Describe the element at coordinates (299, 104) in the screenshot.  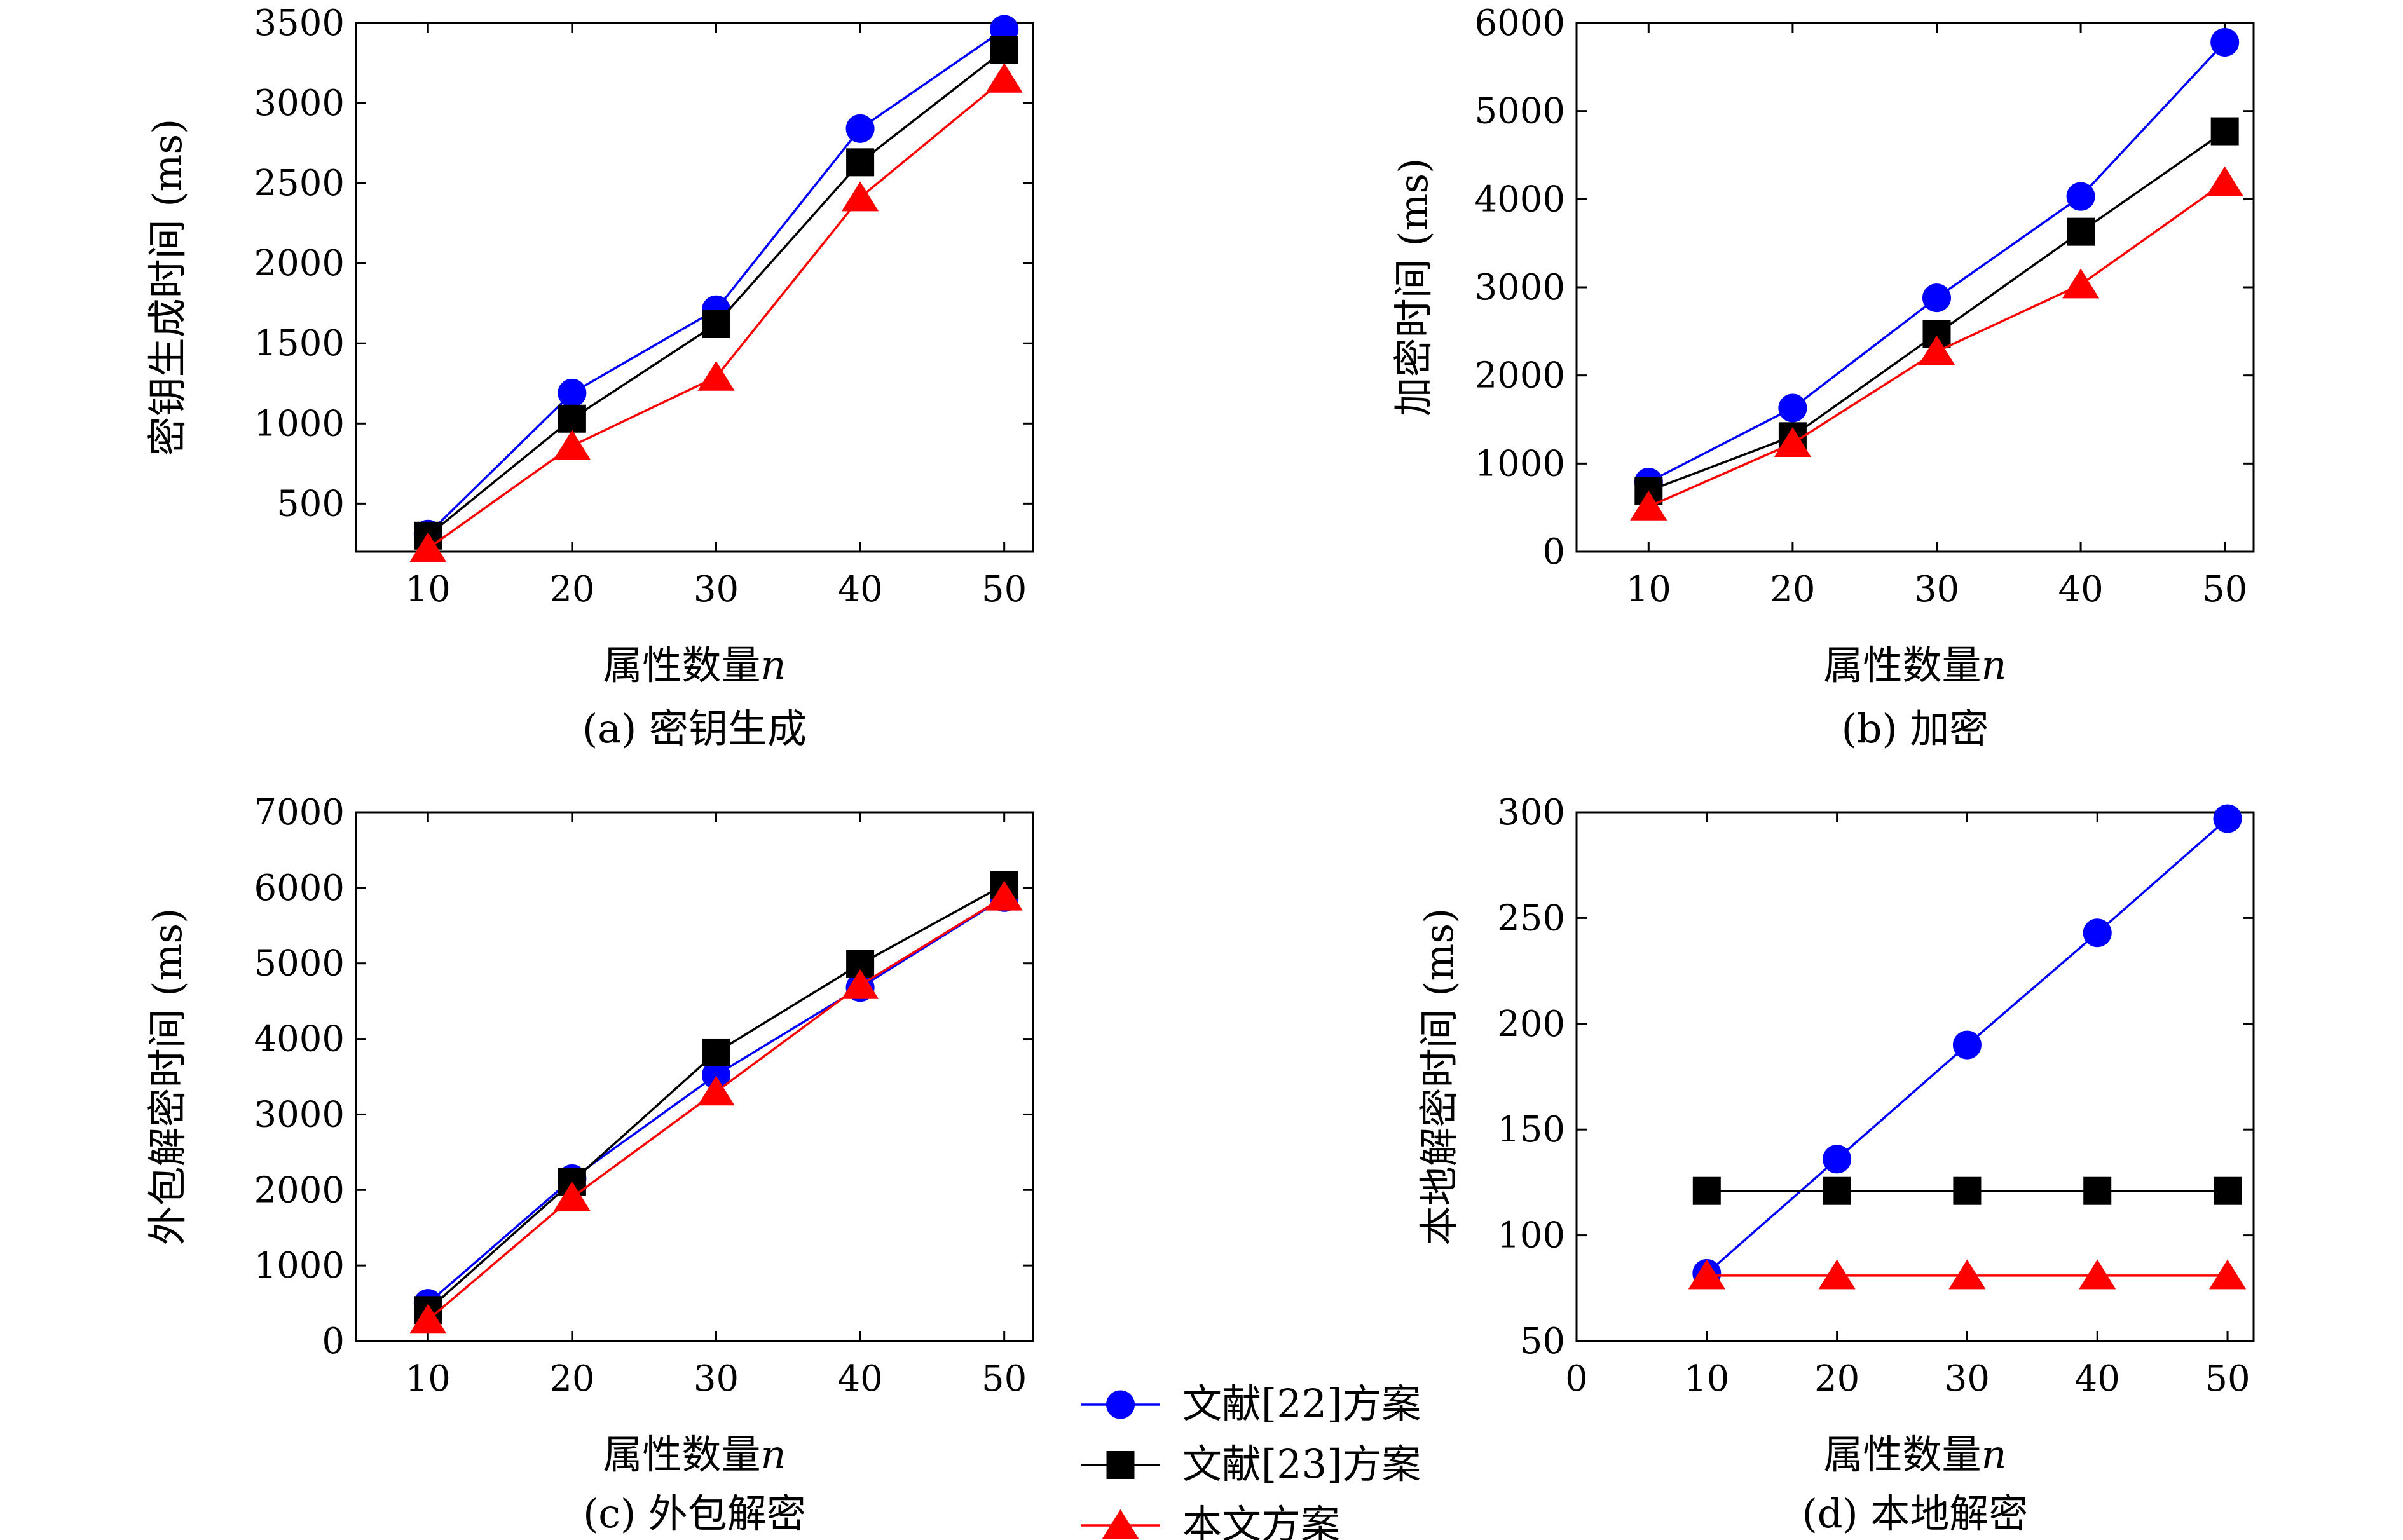
I see `y-tick-label: 3000` at that location.